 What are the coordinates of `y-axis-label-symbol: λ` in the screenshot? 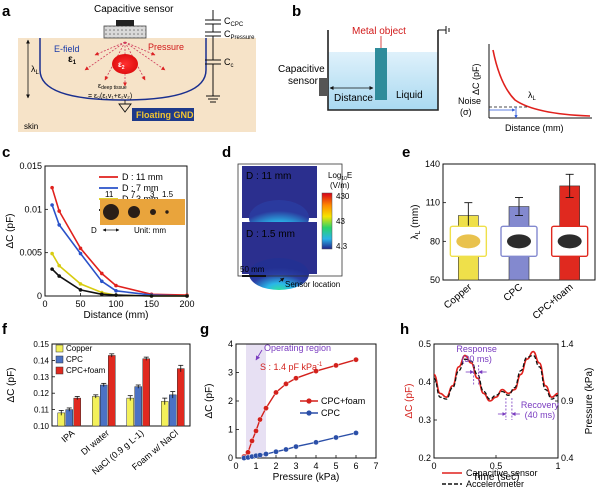 It's located at (415, 237).